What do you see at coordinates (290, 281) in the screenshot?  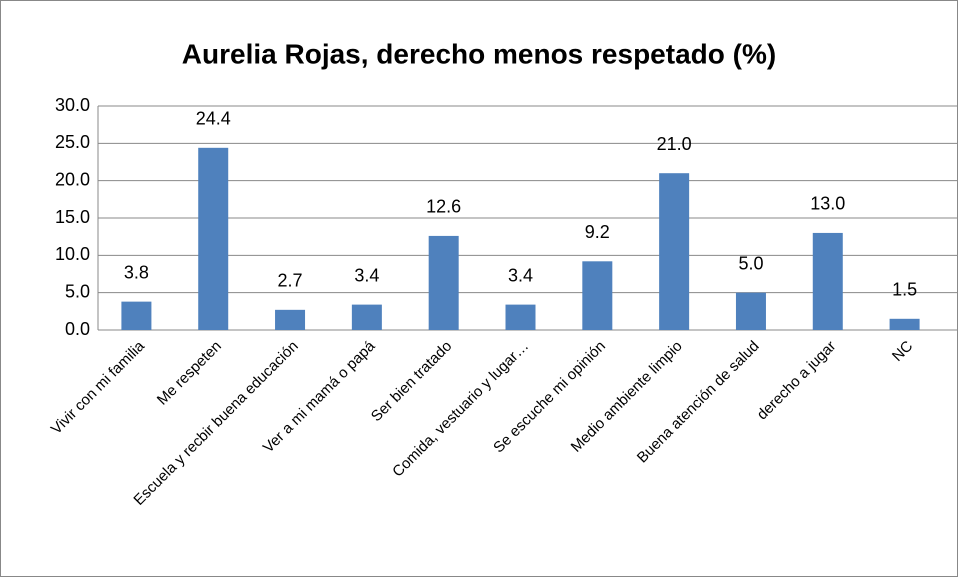 I see `data-label: 2.7` at bounding box center [290, 281].